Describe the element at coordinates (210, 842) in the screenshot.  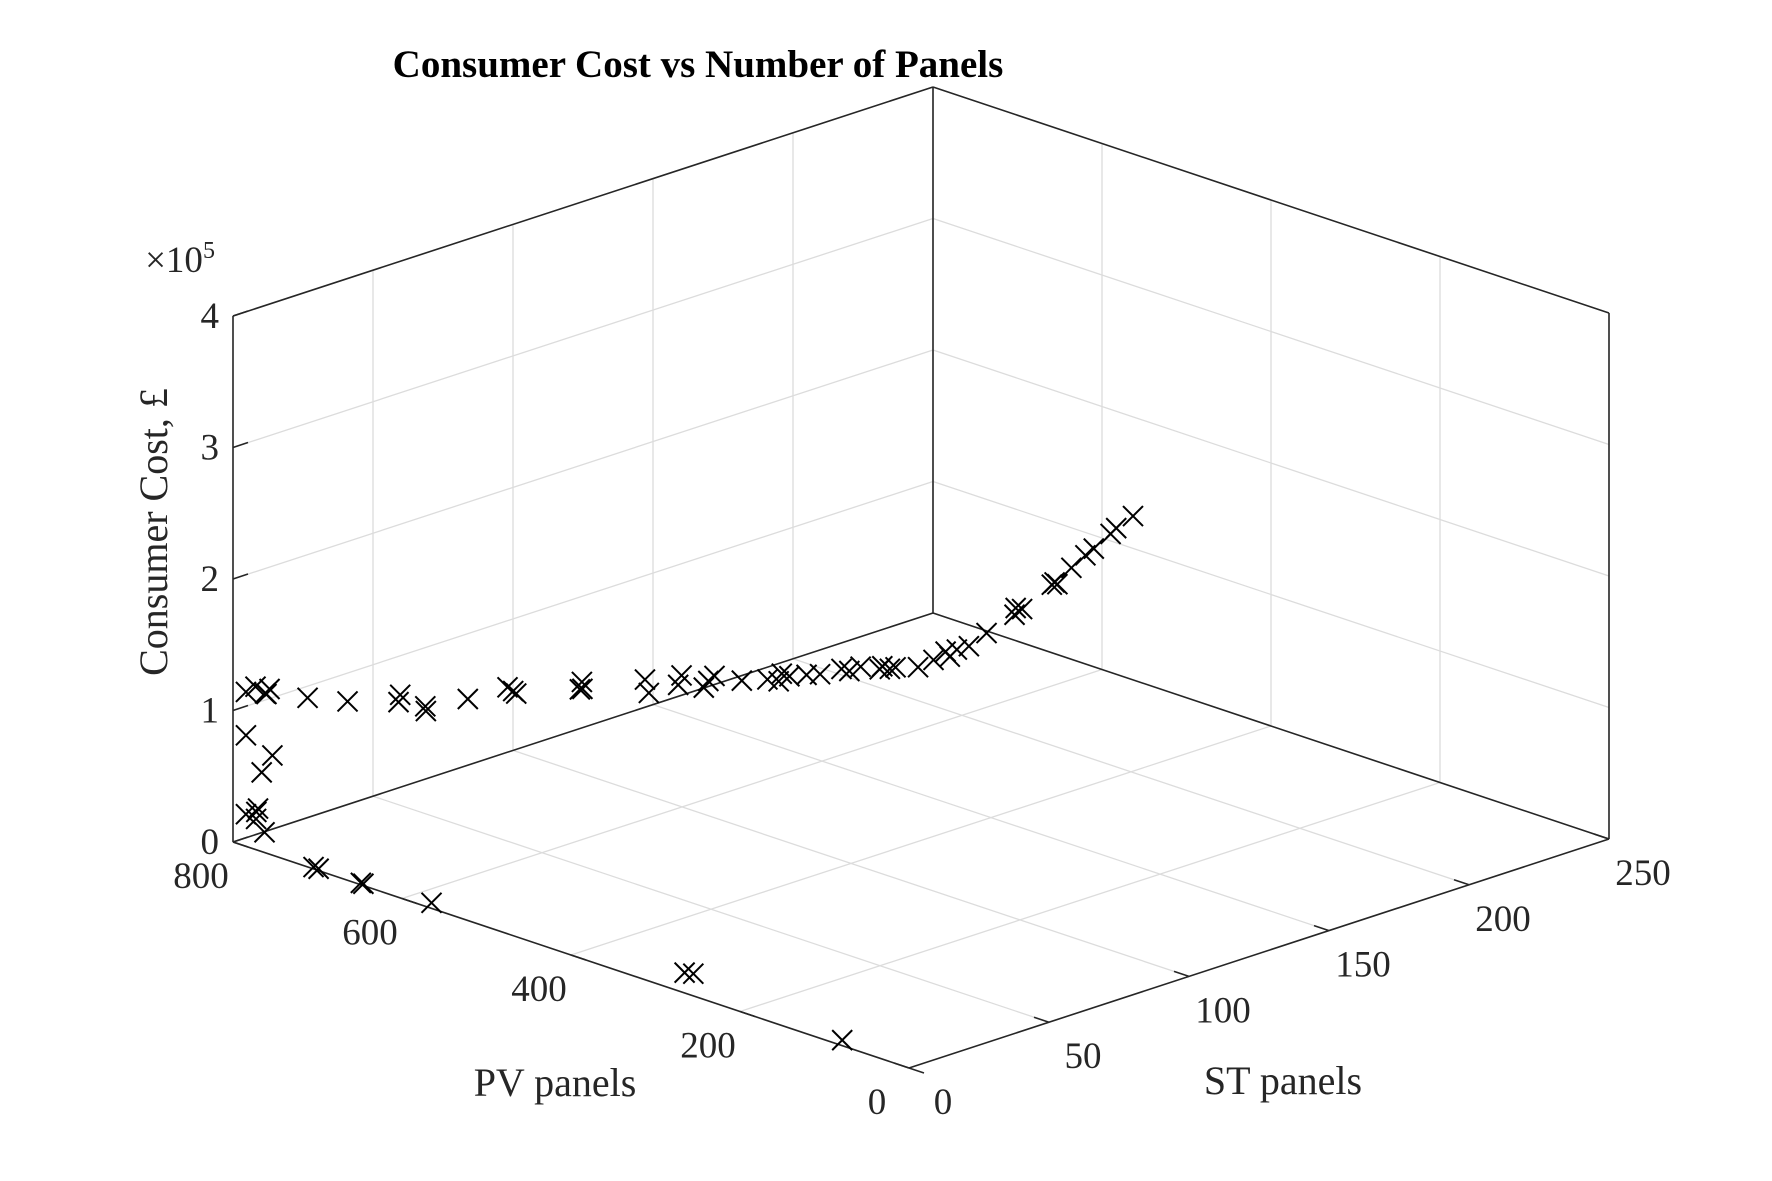
I see `z-tick-label: 0` at that location.